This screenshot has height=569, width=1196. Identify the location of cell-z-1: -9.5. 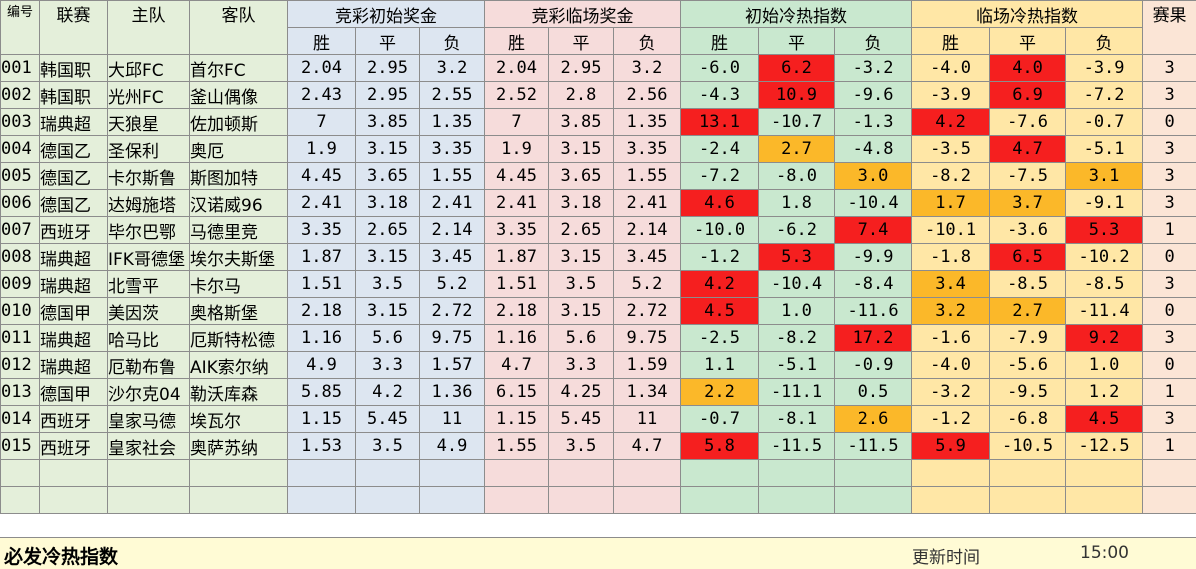
(1028, 392).